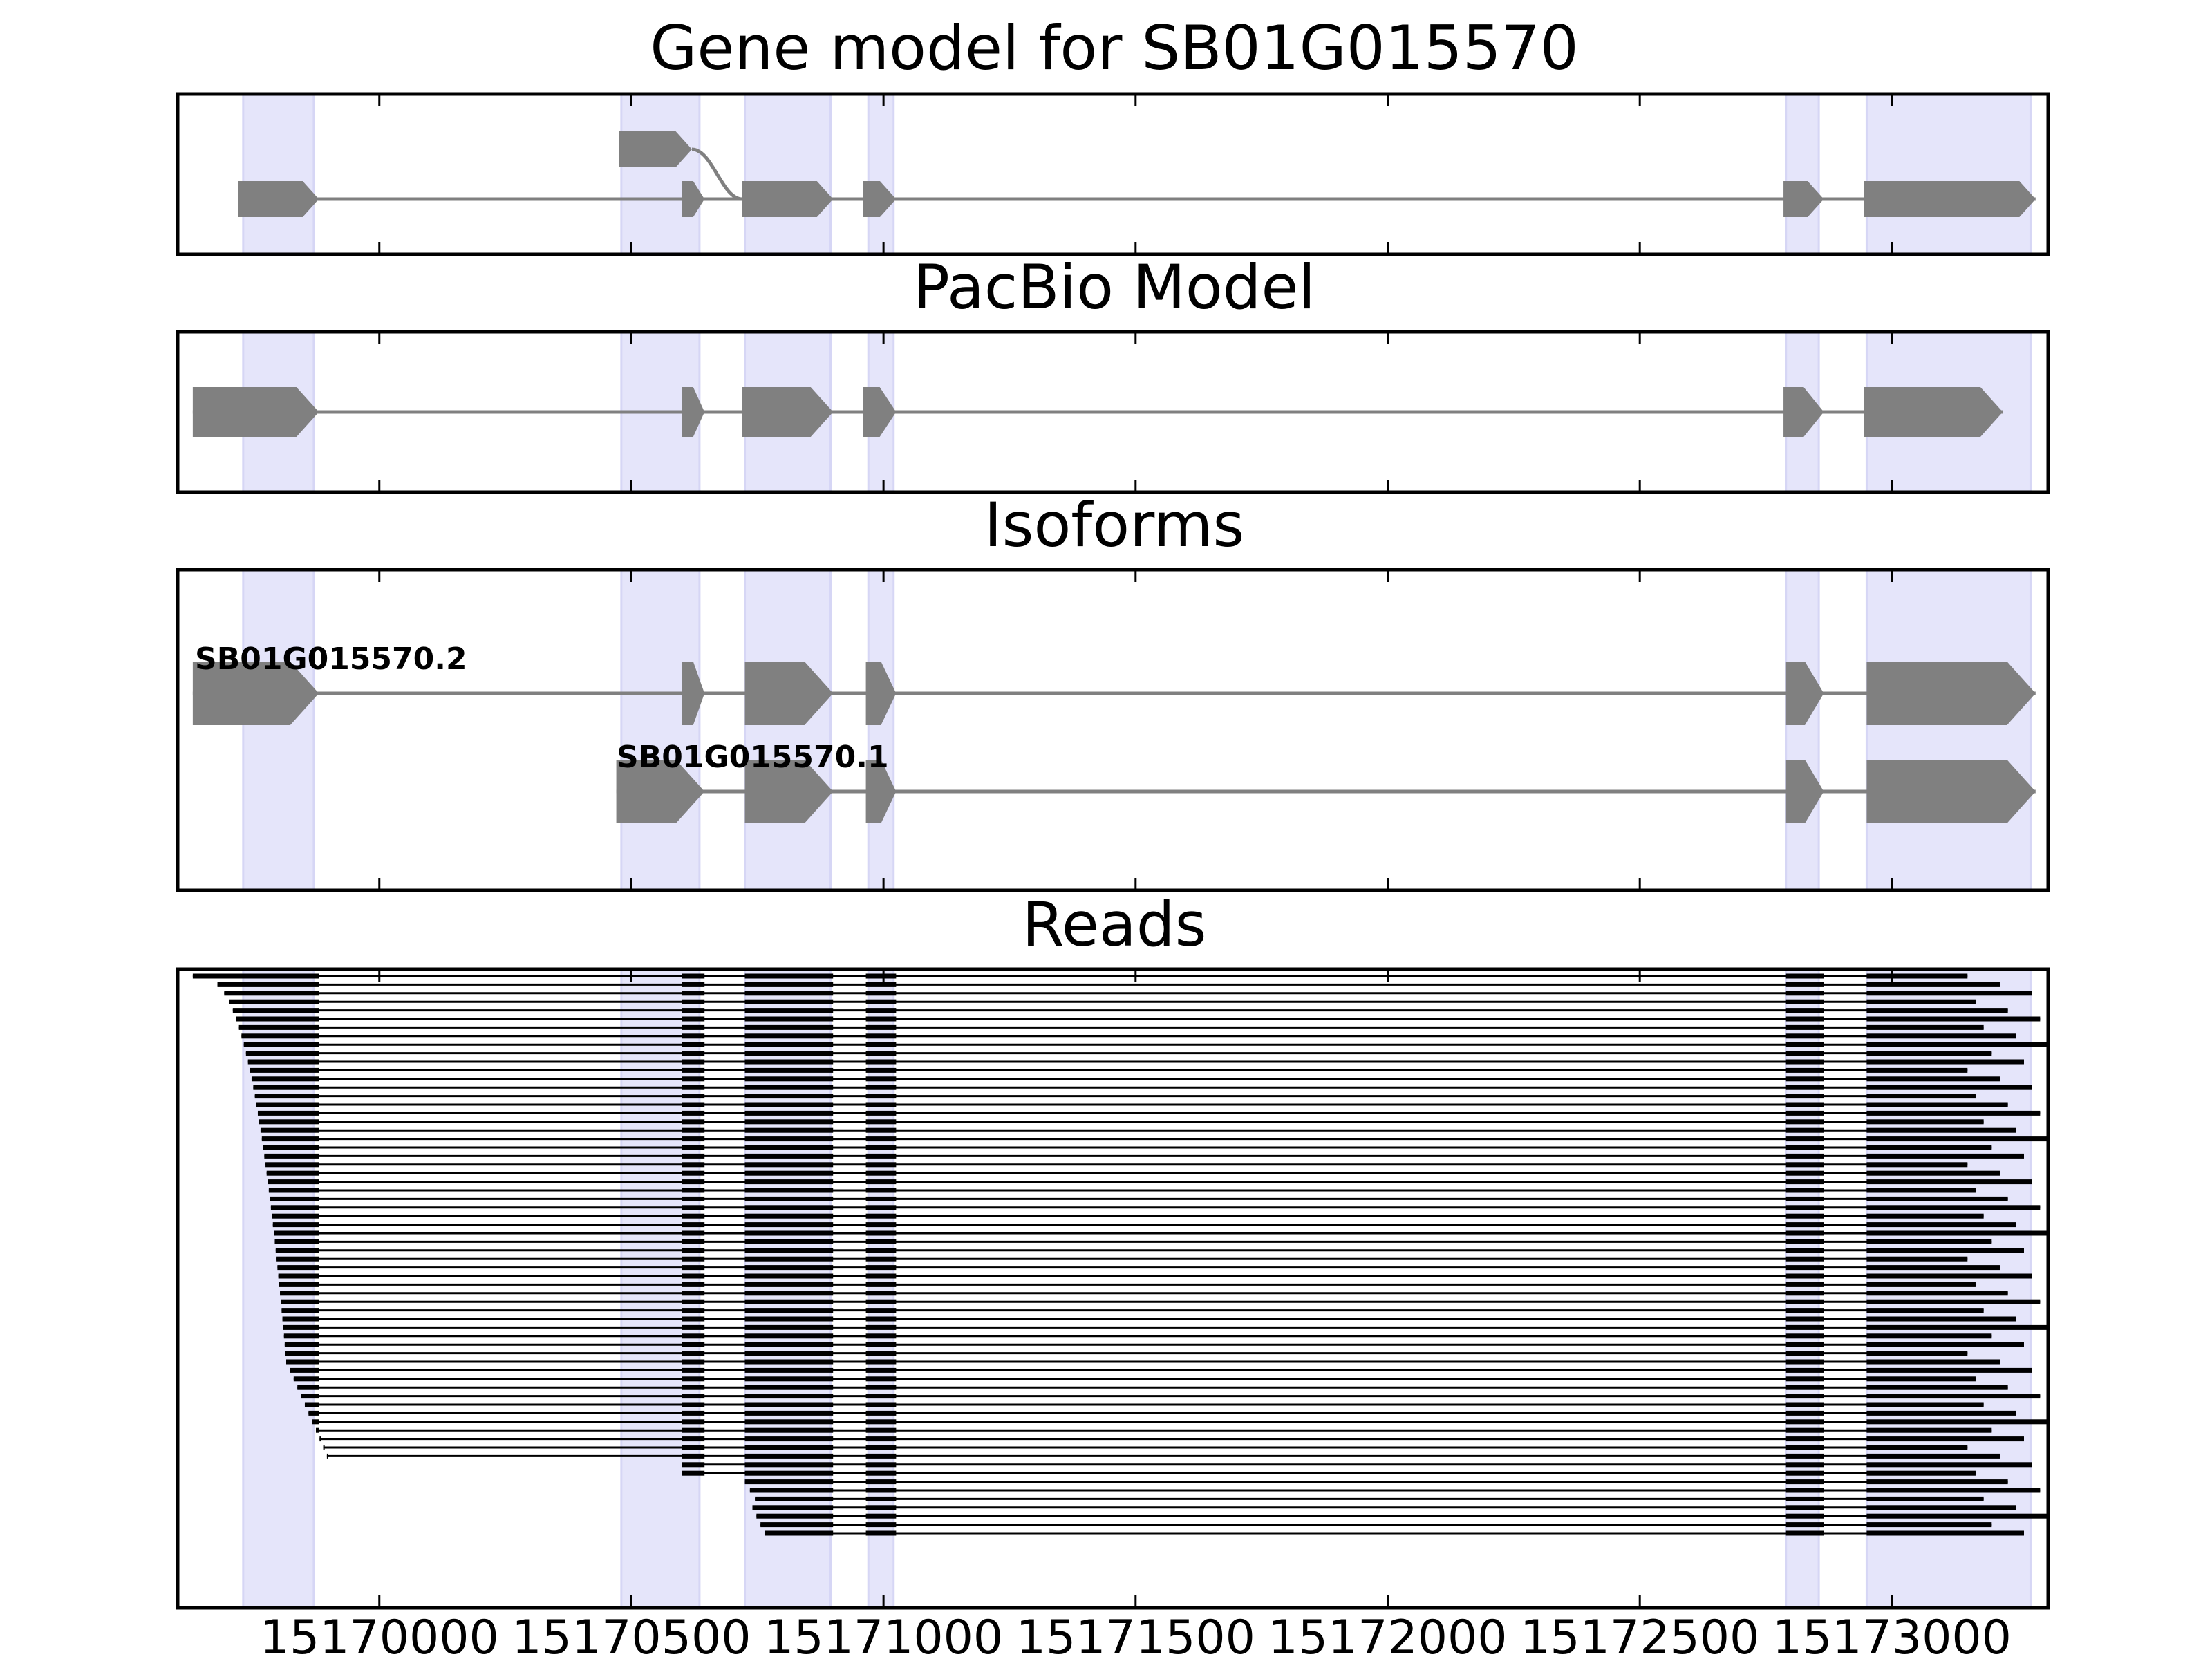 The height and width of the screenshot is (1659, 2212). Describe the element at coordinates (1113, 412) in the screenshot. I see `pacbio-frame` at that location.